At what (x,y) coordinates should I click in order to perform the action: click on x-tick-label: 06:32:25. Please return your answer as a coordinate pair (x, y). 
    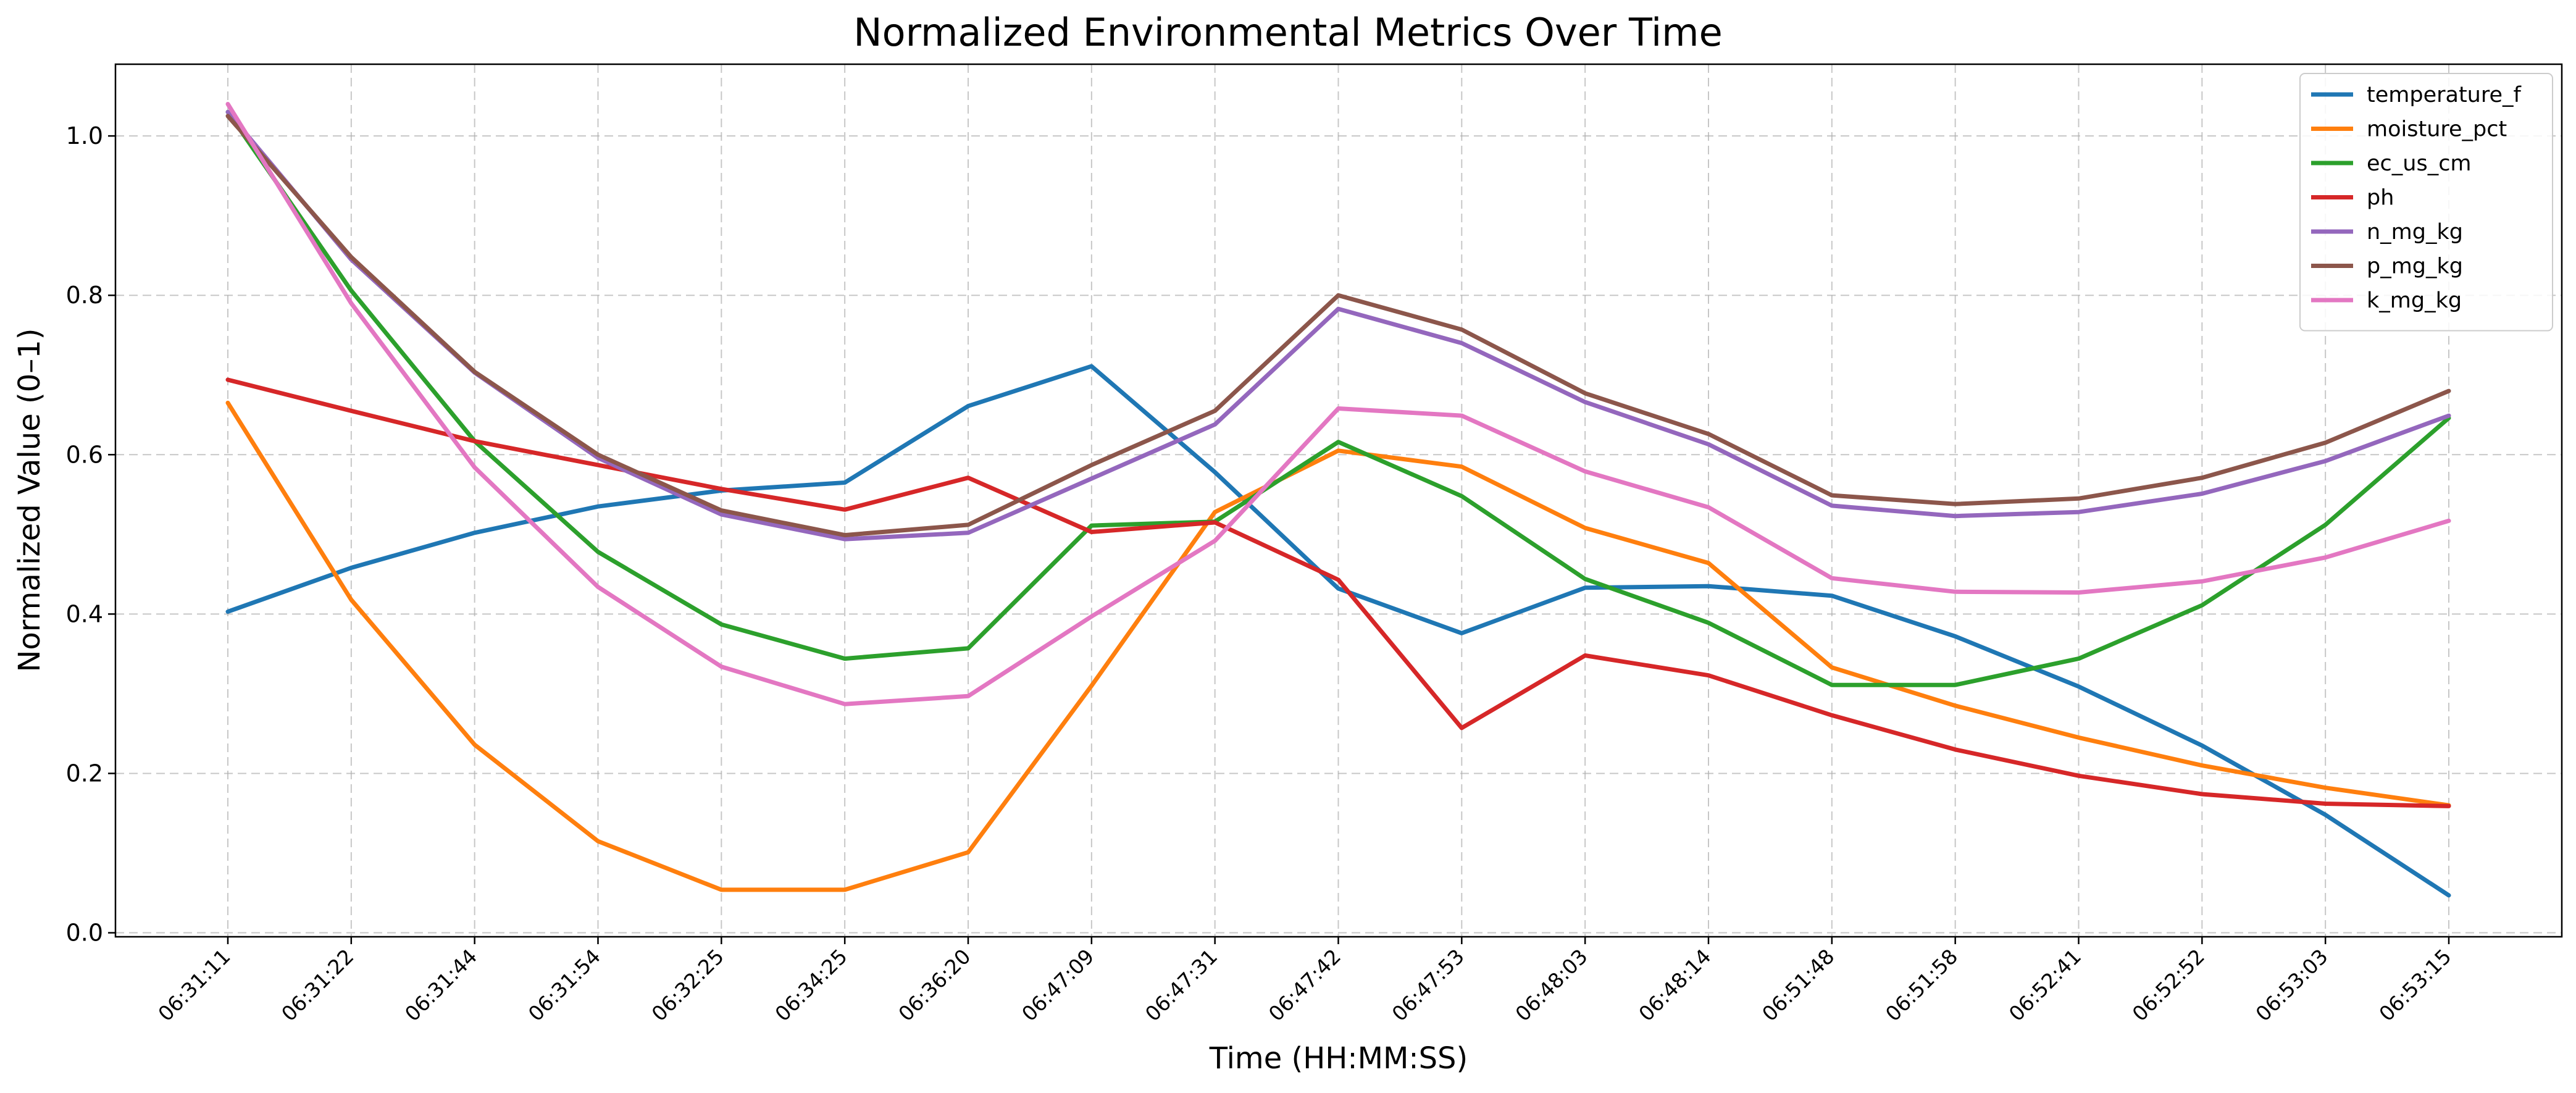
    Looking at the image, I should click on (688, 985).